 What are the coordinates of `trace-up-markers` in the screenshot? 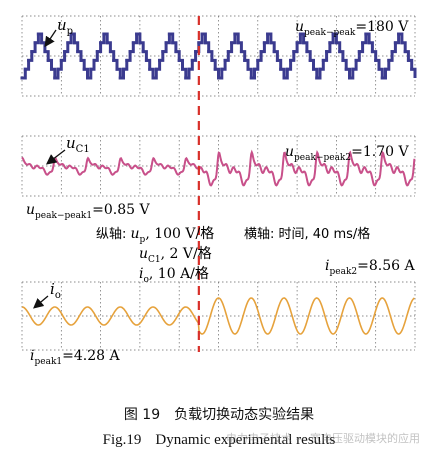 It's located at (217, 56).